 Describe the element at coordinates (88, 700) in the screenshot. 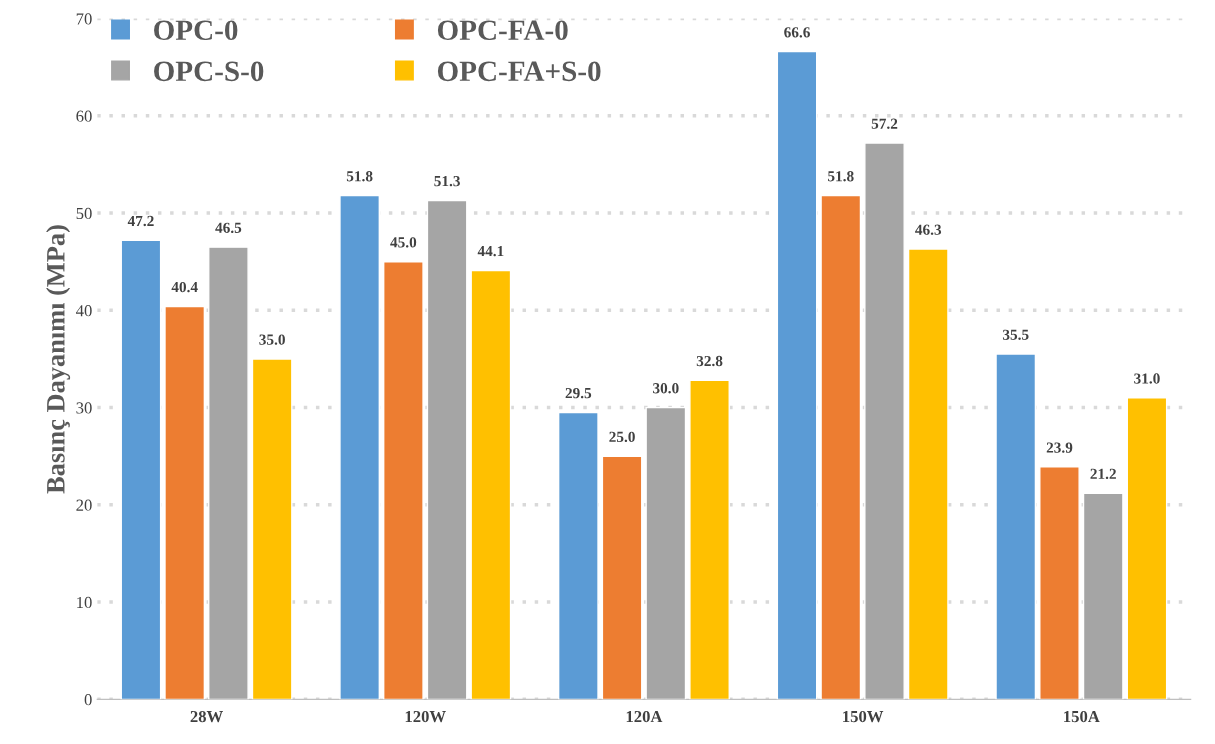

I see `y-tick-label: 0` at that location.